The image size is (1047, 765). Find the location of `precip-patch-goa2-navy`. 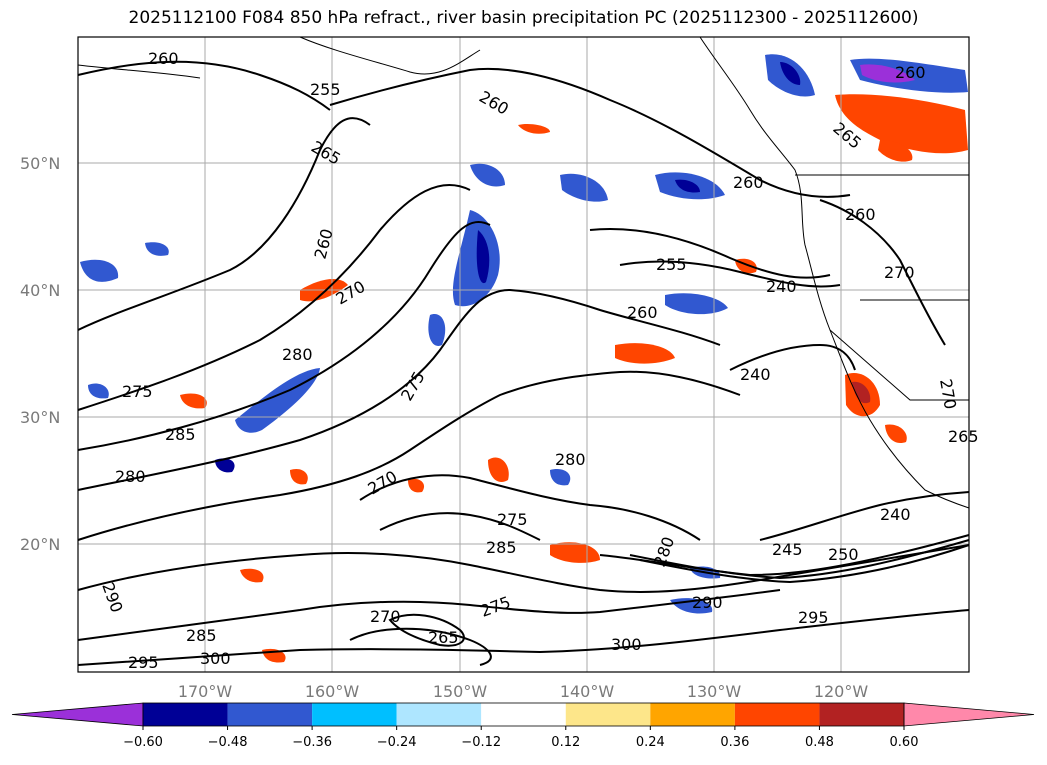

precip-patch-goa2-navy is located at coordinates (687, 186).